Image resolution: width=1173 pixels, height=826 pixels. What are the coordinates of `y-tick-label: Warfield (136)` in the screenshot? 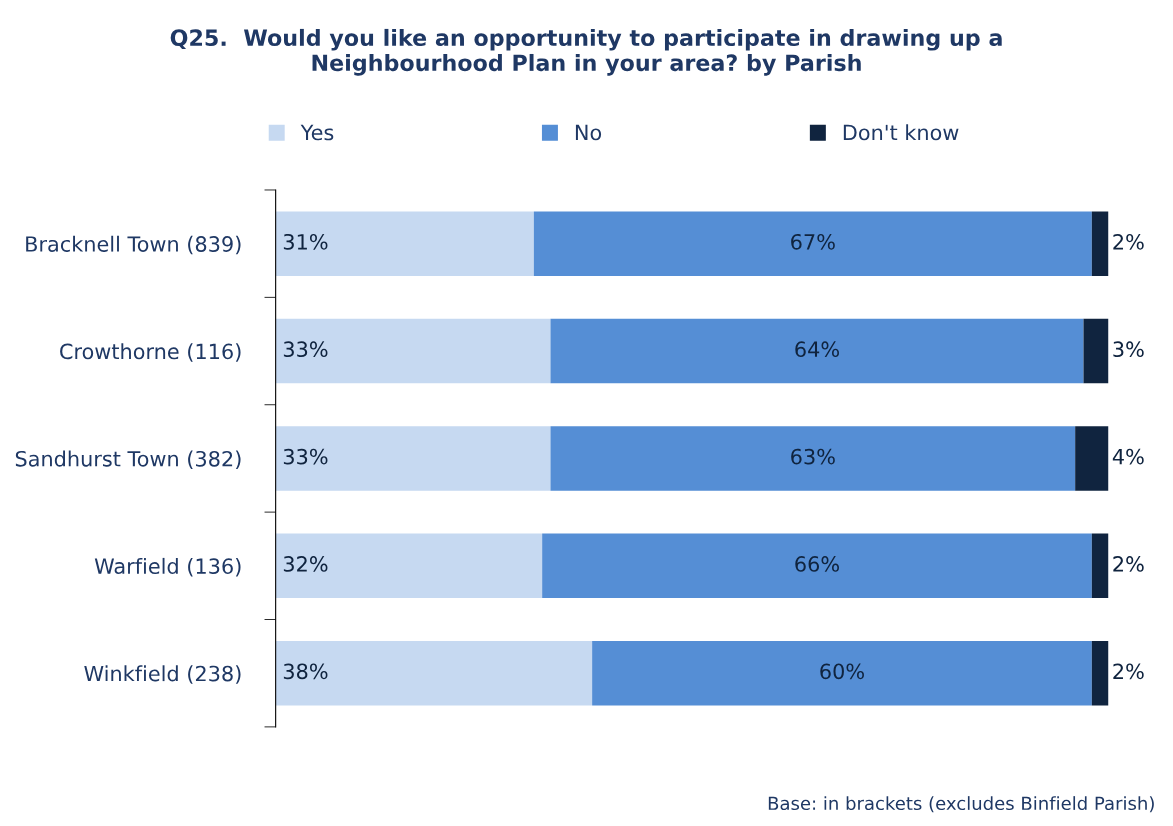 It's located at (167, 567).